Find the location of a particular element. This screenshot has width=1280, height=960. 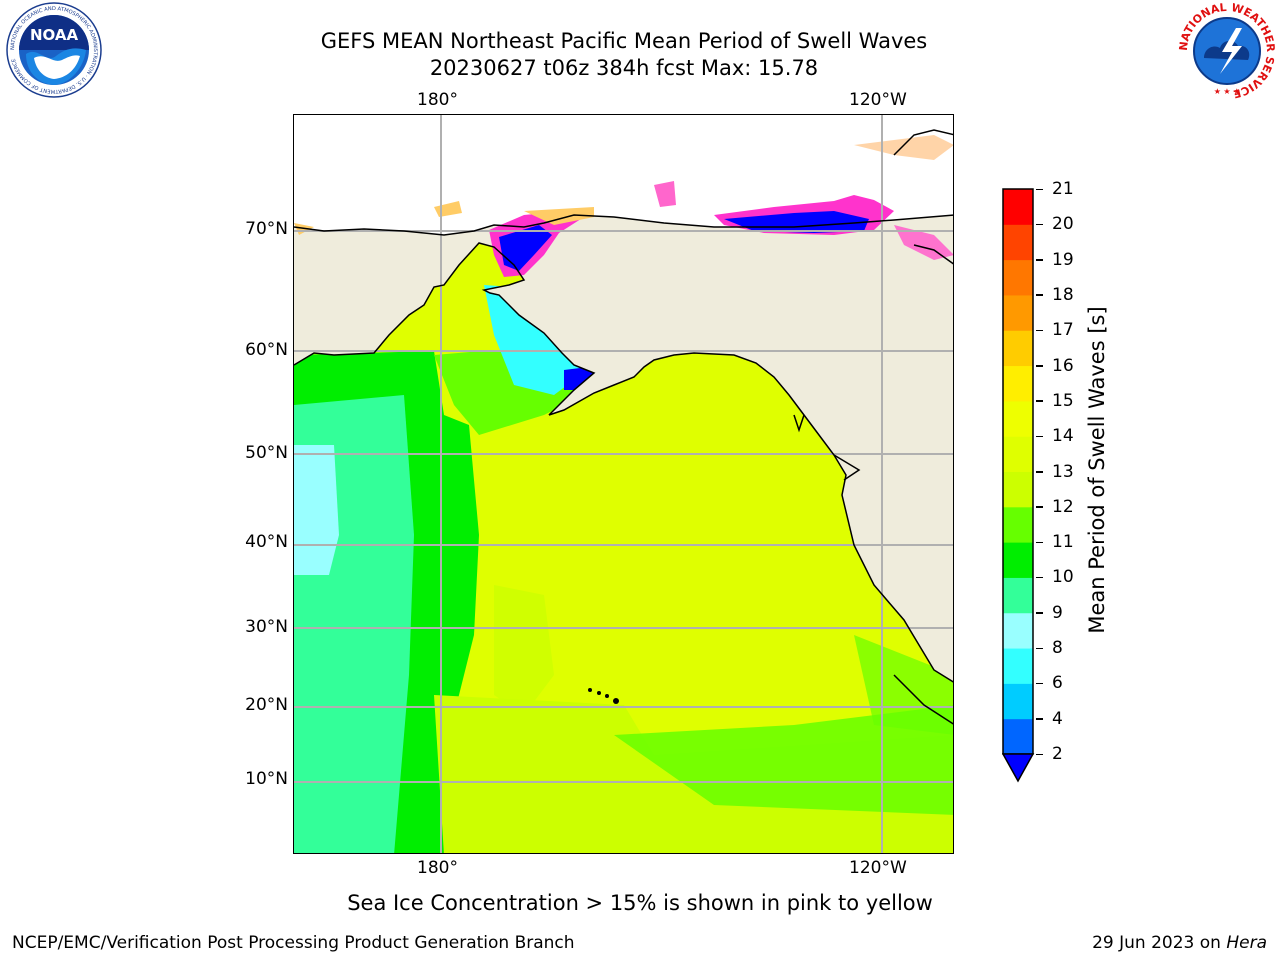

colorbar-tick-label: 13 is located at coordinates (1063, 471).